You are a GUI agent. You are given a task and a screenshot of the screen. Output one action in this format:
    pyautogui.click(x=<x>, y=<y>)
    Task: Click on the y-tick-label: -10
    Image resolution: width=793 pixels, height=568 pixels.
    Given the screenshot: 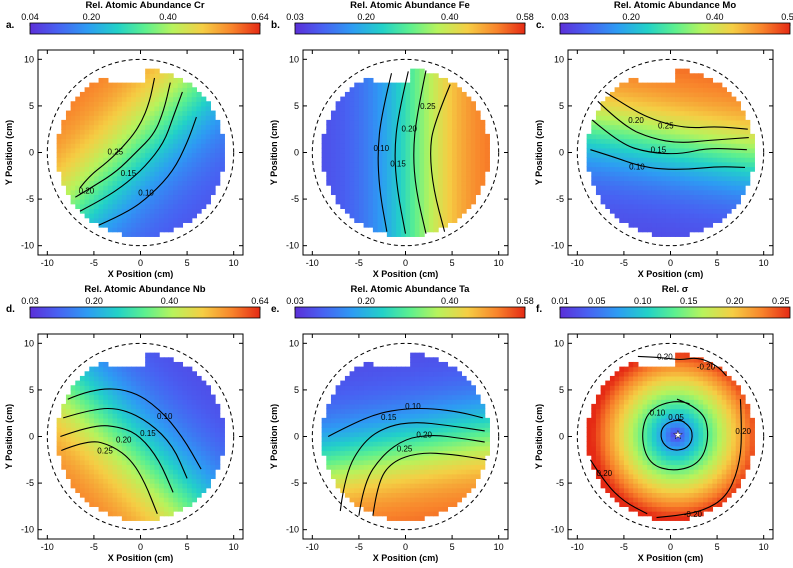 What is the action you would take?
    pyautogui.click(x=27, y=530)
    